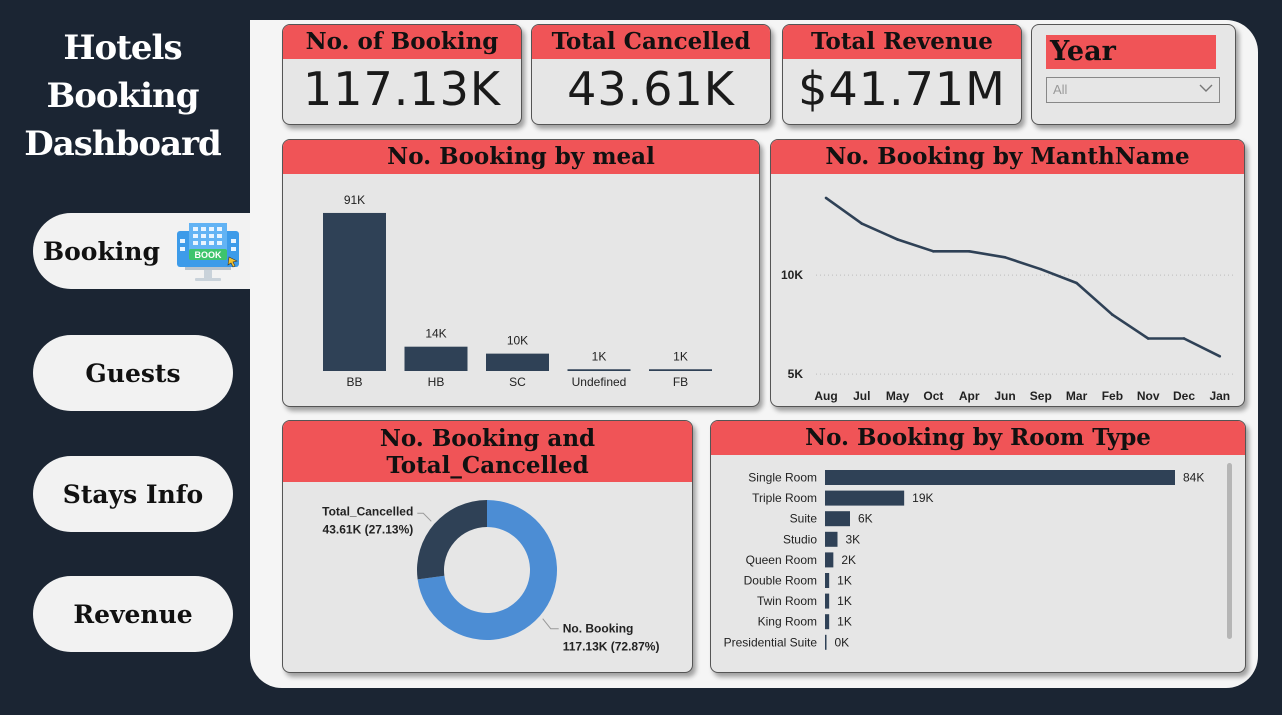 This screenshot has height=715, width=1282. What do you see at coordinates (1148, 396) in the screenshot?
I see `month-category-9: Nov` at bounding box center [1148, 396].